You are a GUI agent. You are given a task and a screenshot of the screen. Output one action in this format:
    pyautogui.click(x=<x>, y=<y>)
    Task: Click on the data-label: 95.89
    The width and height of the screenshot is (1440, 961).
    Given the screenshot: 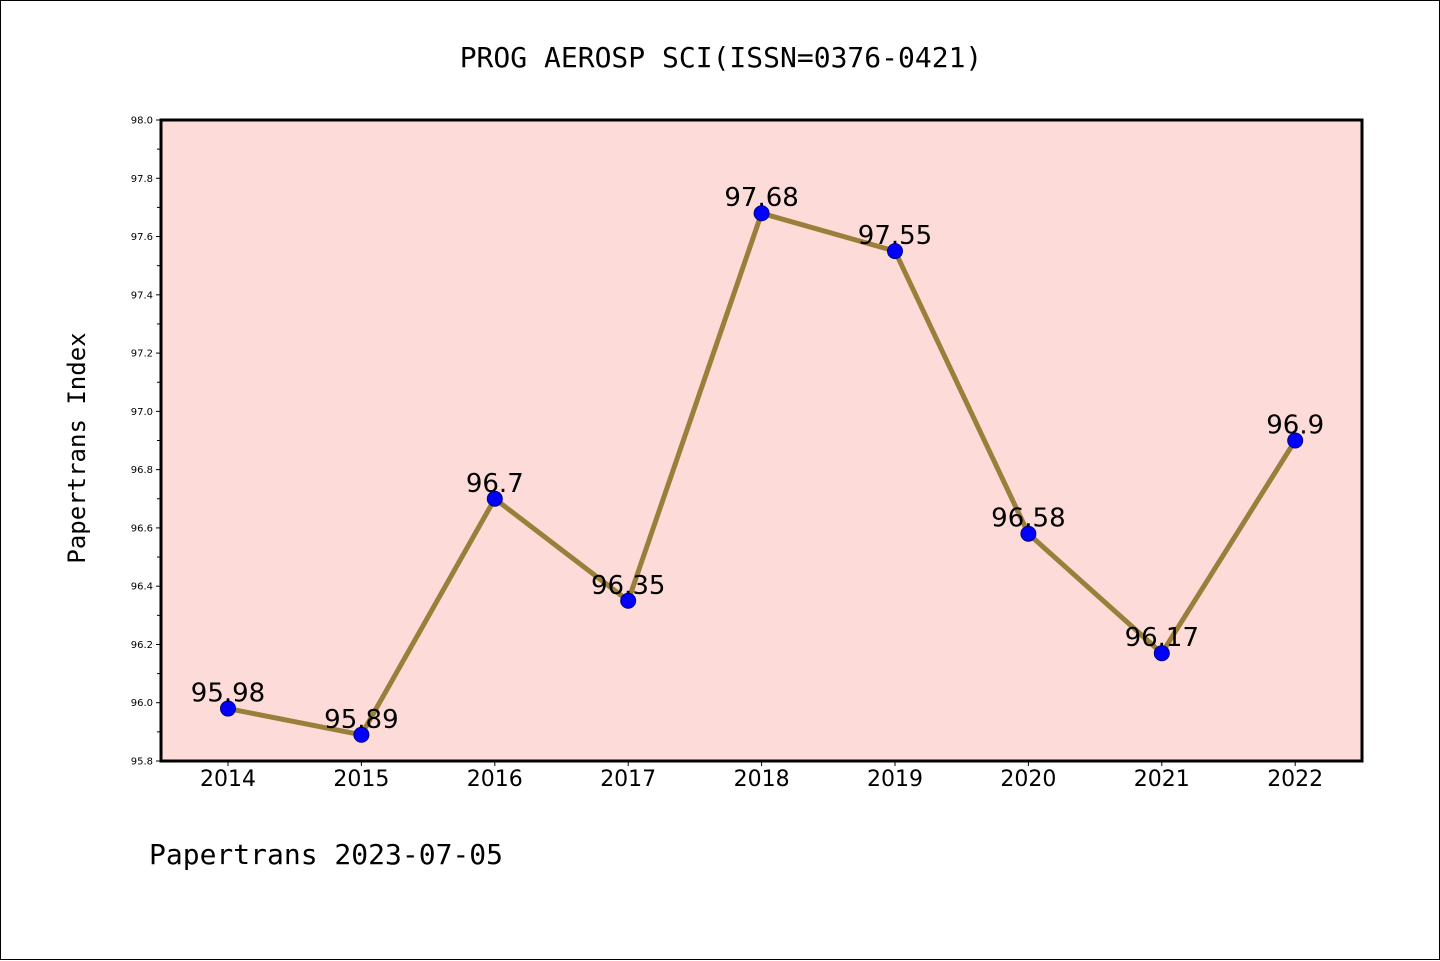 What is the action you would take?
    pyautogui.click(x=361, y=720)
    